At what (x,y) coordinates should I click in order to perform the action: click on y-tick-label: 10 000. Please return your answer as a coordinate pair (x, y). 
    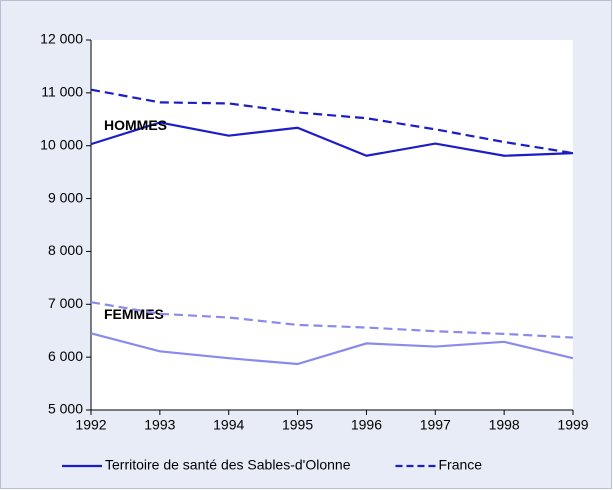
    Looking at the image, I should click on (61, 144).